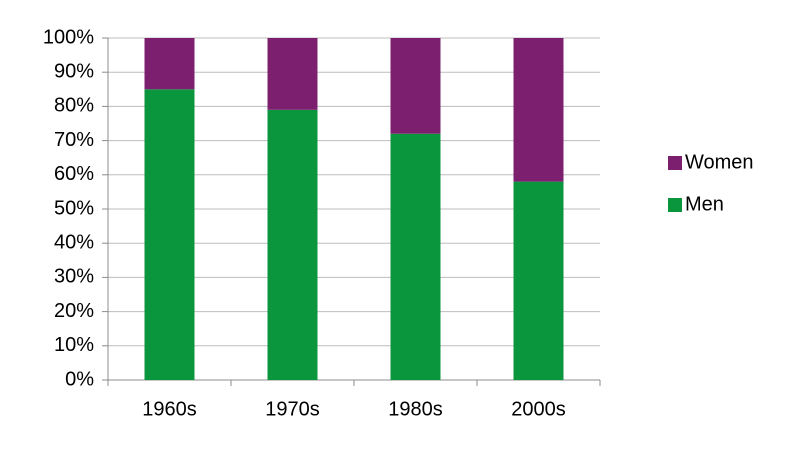 The width and height of the screenshot is (800, 450). What do you see at coordinates (704, 204) in the screenshot?
I see `legend-label: Men` at bounding box center [704, 204].